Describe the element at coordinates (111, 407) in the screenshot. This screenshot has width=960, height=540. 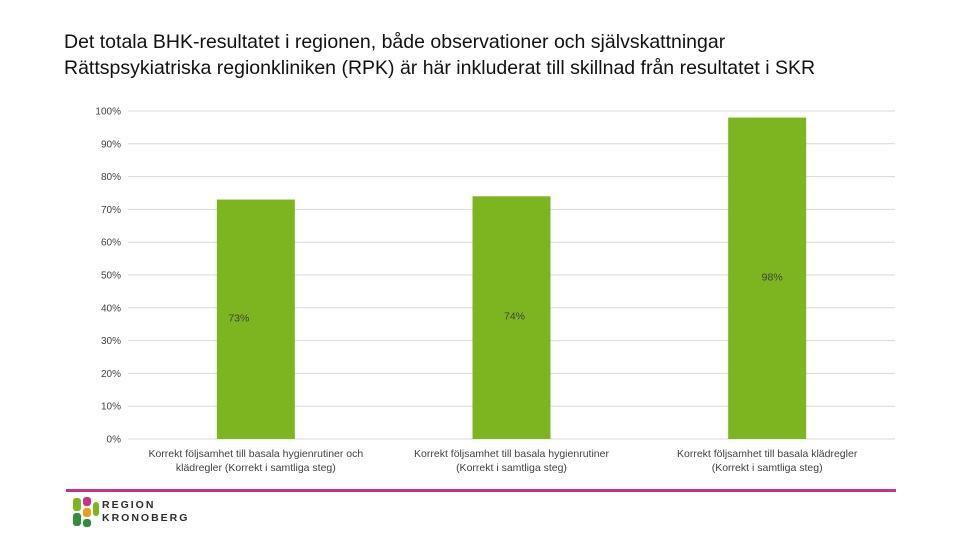
I see `y-tick-label: 10%` at that location.